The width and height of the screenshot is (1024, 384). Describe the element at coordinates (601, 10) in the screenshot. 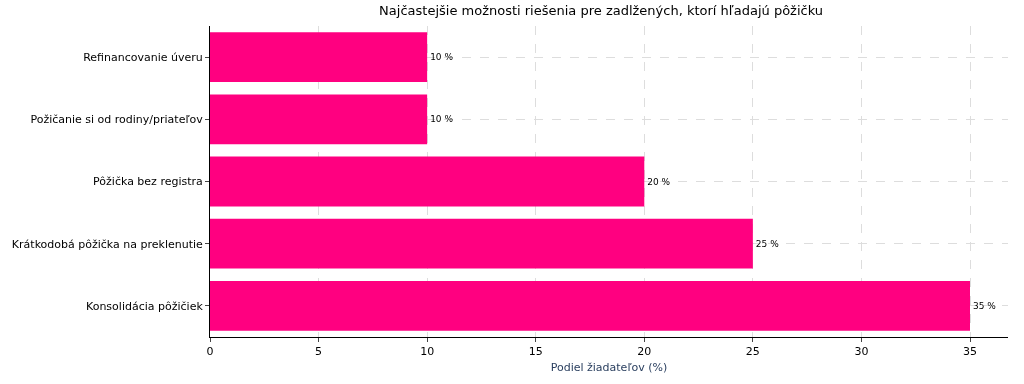

I see `chart-title: Najčastejšie možnosti riešenia pre zadlžených, ktorí hľadajú pôžičku` at that location.